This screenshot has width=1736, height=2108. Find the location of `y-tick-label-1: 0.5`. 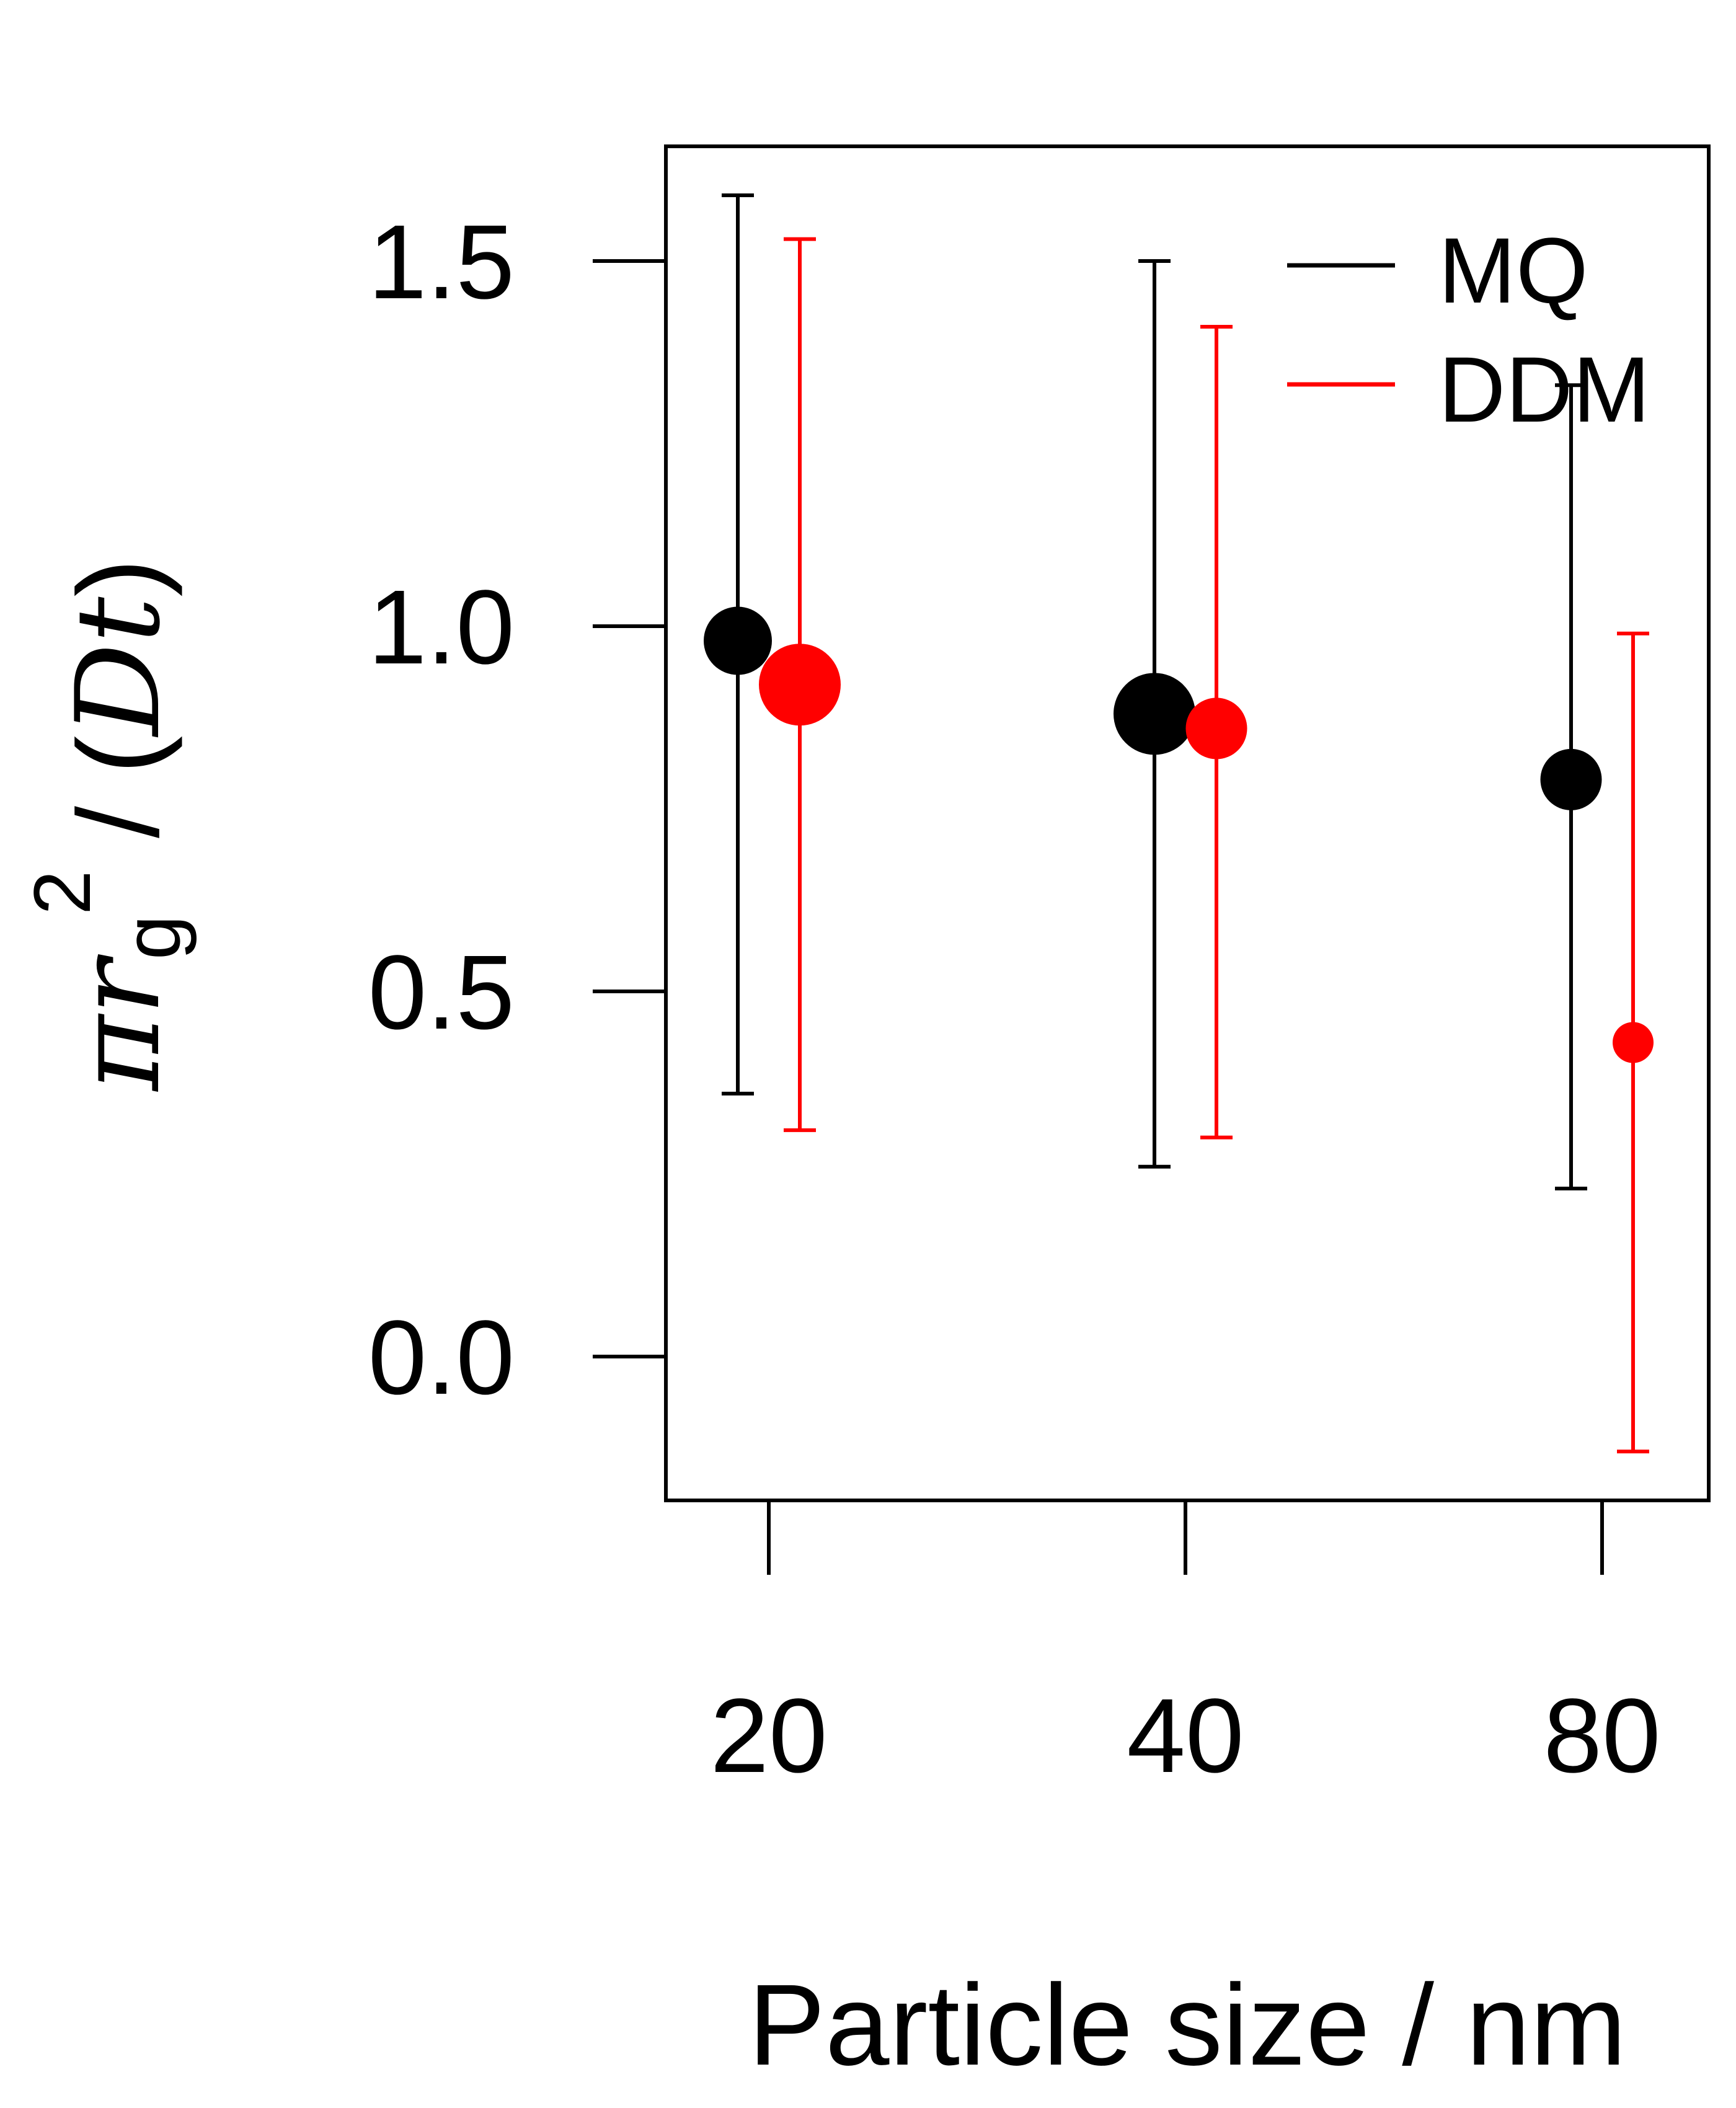

y-tick-label-1: 0.5 is located at coordinates (441, 993).